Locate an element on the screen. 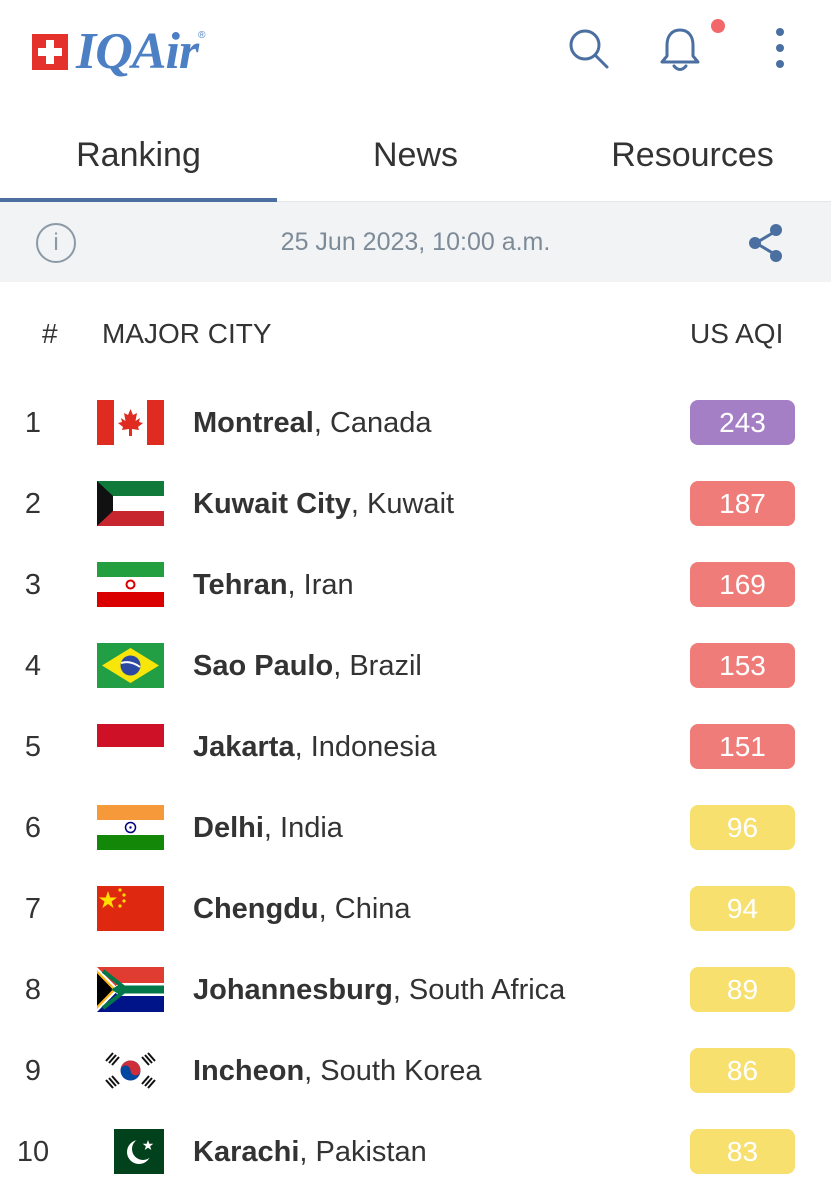 This screenshot has height=1200, width=831. table-row: 2 Kuwait City, Kuwait 187 is located at coordinates (415, 506).